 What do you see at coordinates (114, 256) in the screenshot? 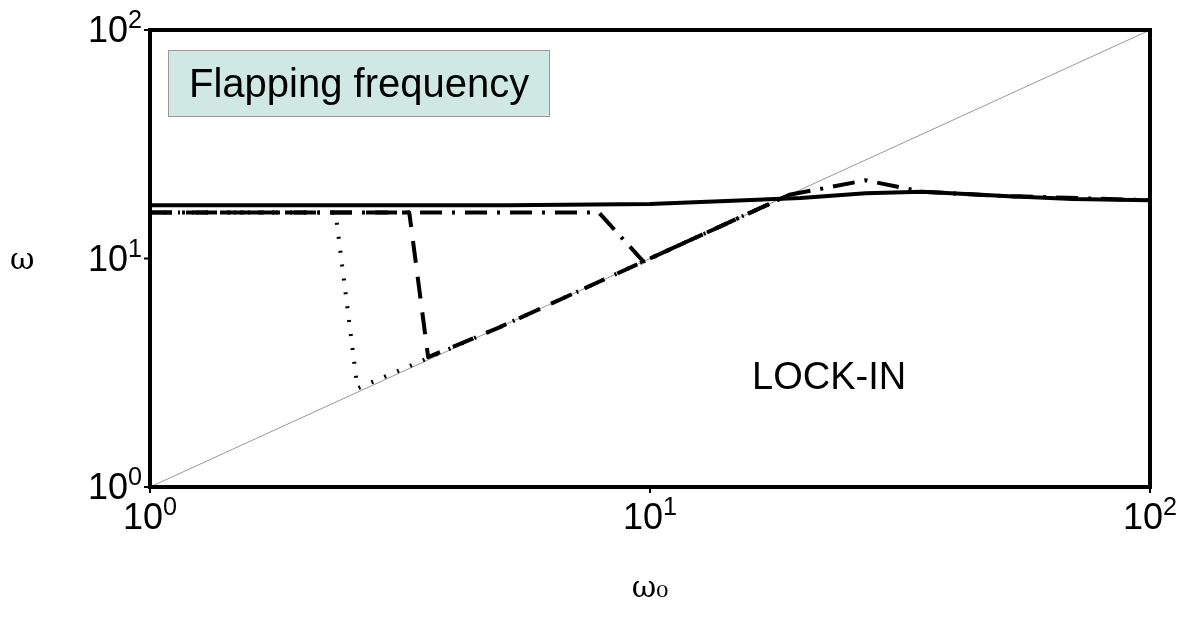
I see `y-tick-label: 10$^{1}$` at bounding box center [114, 256].